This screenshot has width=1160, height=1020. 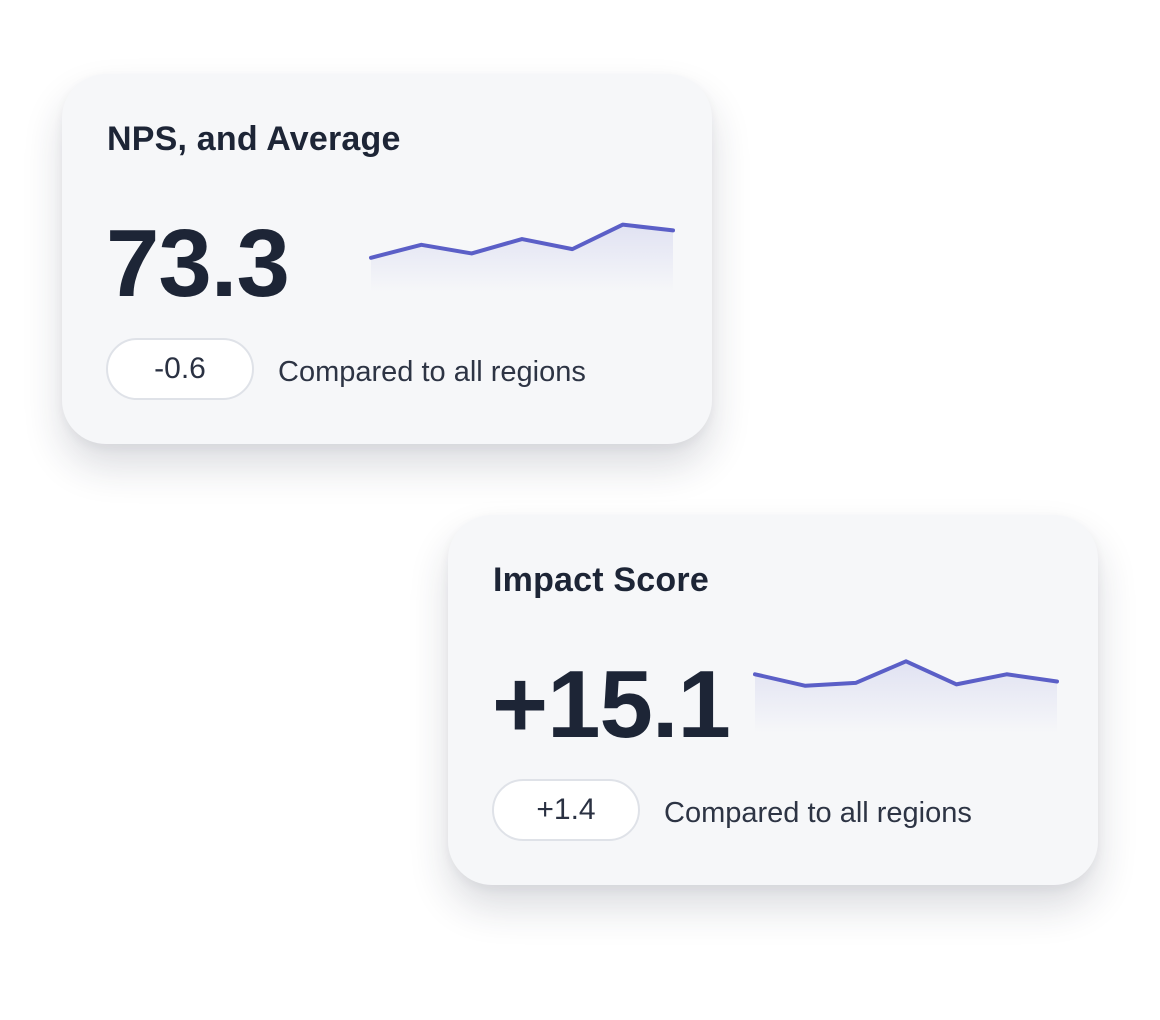 What do you see at coordinates (611, 704) in the screenshot?
I see `metric-value: +15.1` at bounding box center [611, 704].